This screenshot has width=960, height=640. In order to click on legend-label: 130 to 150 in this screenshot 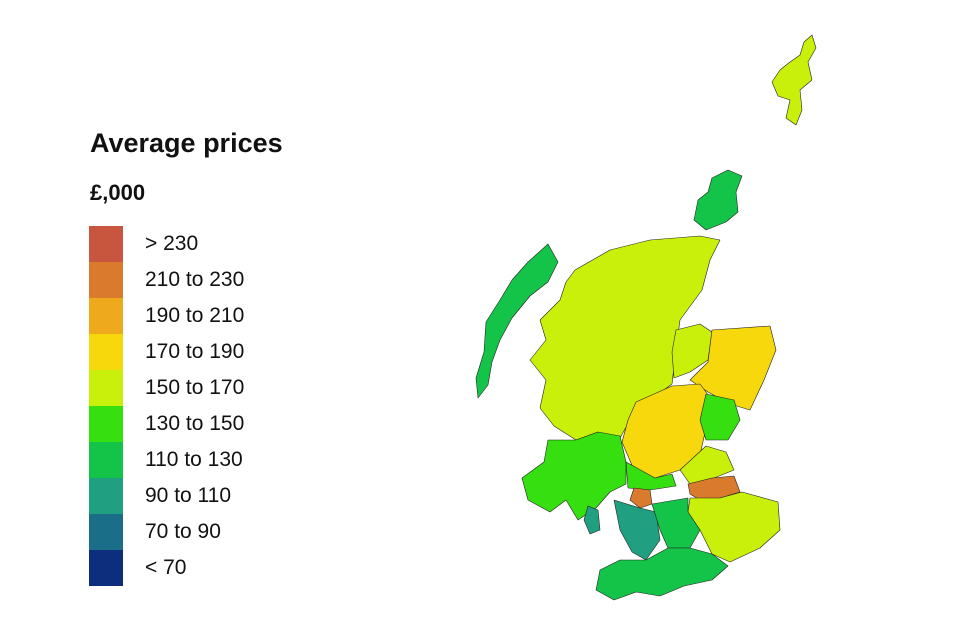, I will do `click(195, 423)`.